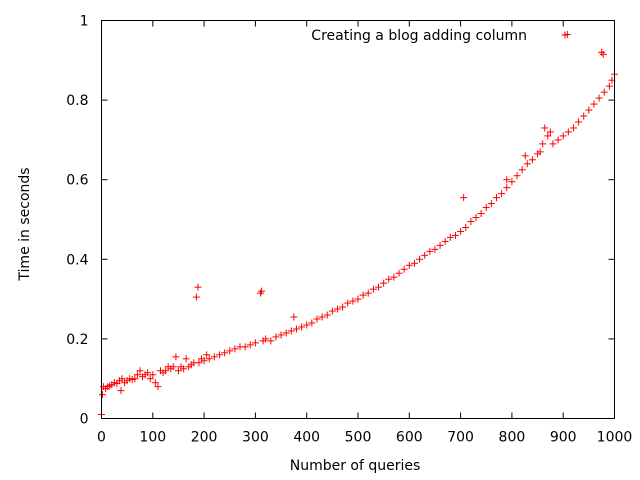 This screenshot has width=640, height=480. What do you see at coordinates (77, 101) in the screenshot?
I see `y-tick-label: 0.8` at bounding box center [77, 101].